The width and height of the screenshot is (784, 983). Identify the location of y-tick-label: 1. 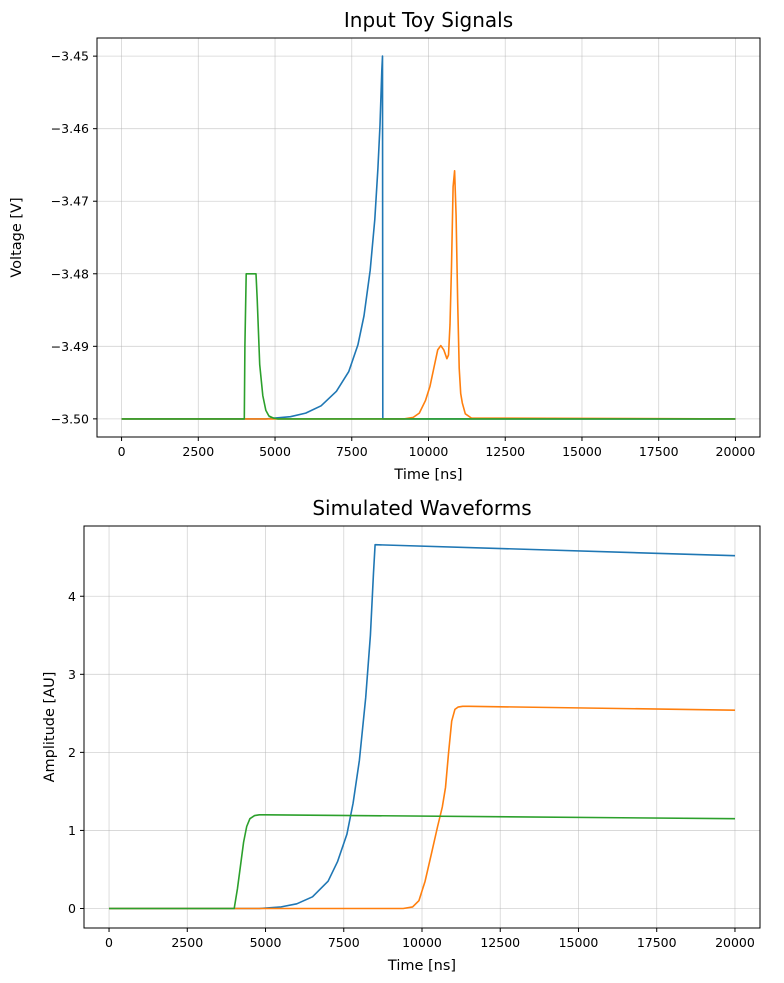
(72, 830).